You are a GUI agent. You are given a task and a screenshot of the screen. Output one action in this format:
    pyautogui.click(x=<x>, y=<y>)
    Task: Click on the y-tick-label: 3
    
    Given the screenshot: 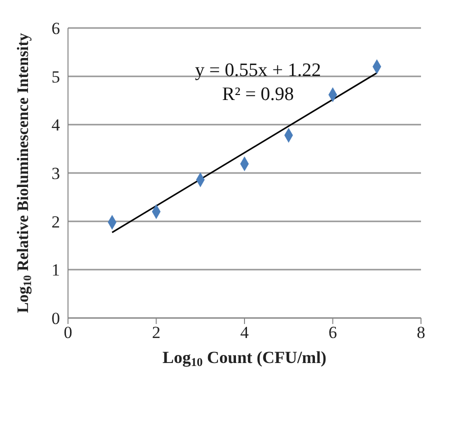 What is the action you would take?
    pyautogui.click(x=56, y=174)
    